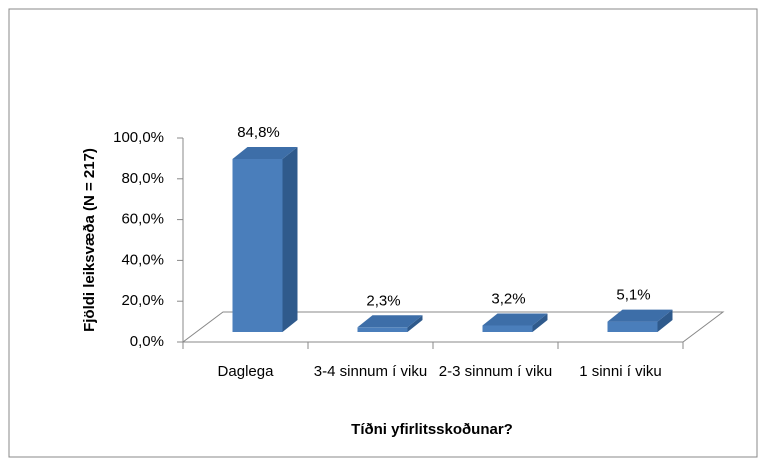  I want to click on x-tick-label: 2-3 sinnum í viku, so click(495, 371).